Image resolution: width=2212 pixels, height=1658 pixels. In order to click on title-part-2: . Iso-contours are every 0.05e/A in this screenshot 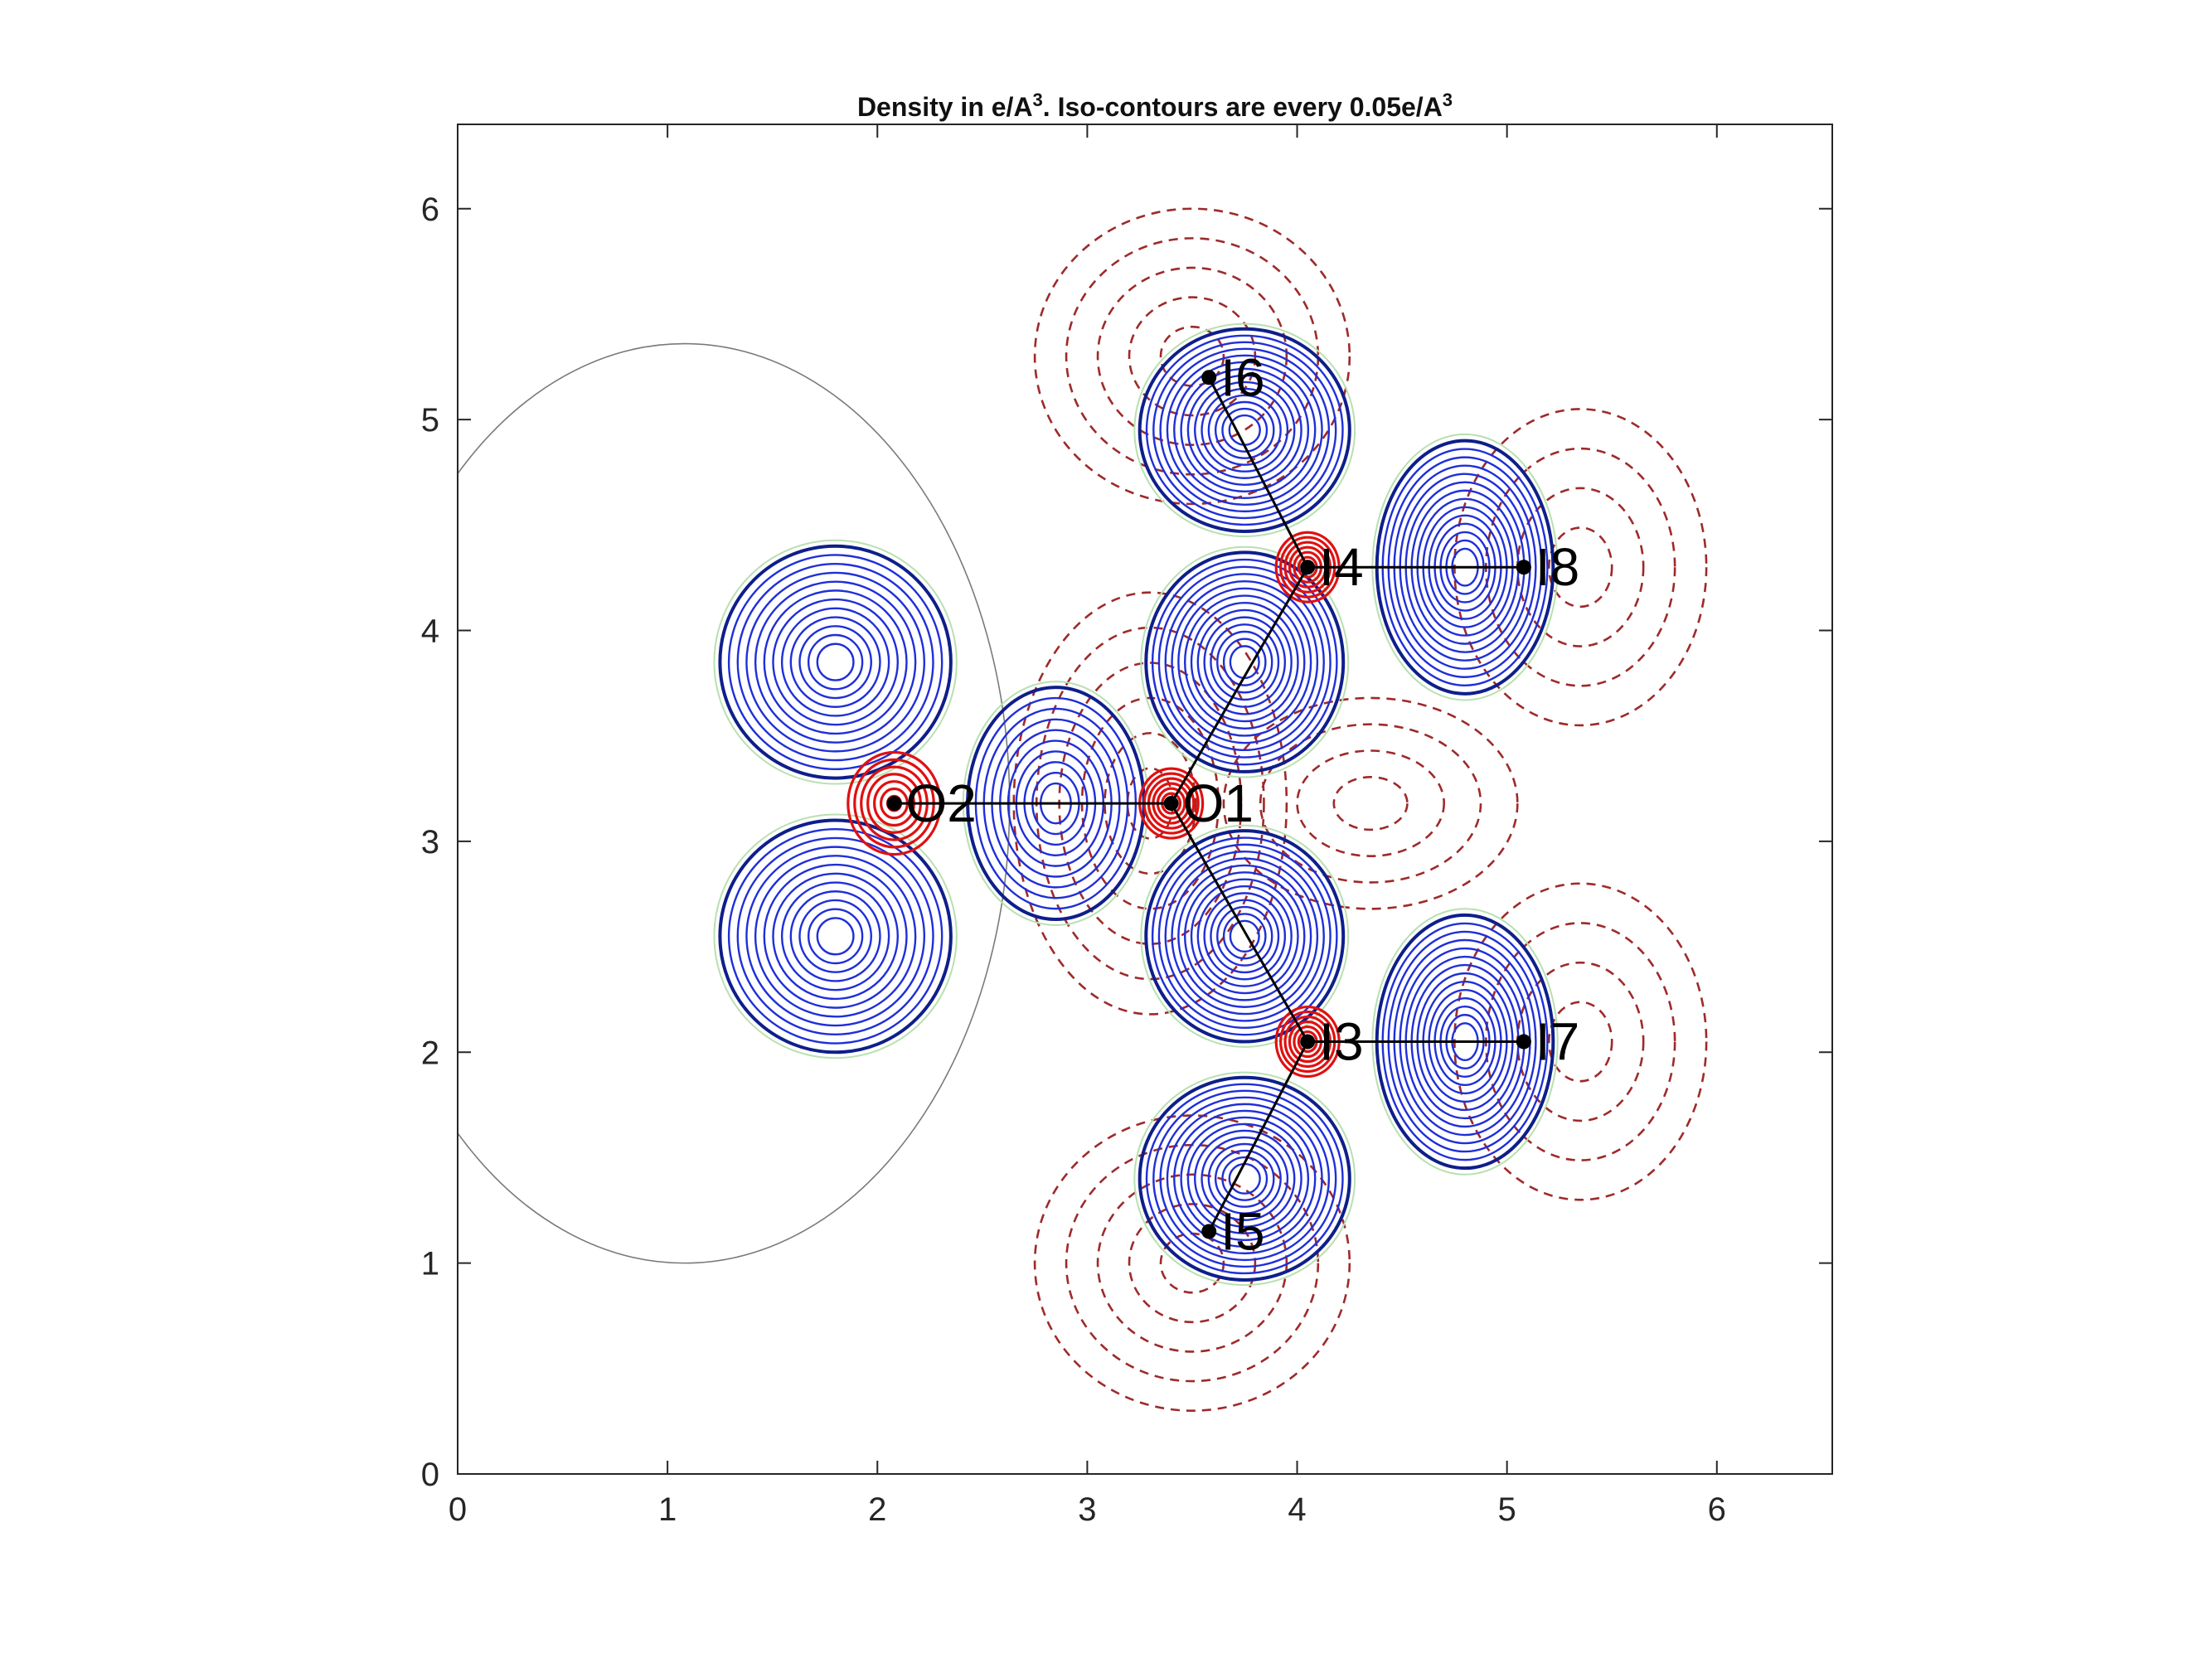, I will do `click(1243, 107)`.